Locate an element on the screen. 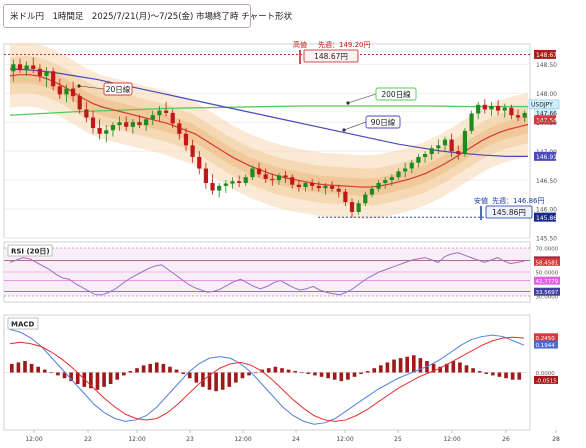  rsi-axis-label: 58.4581 is located at coordinates (547, 263).